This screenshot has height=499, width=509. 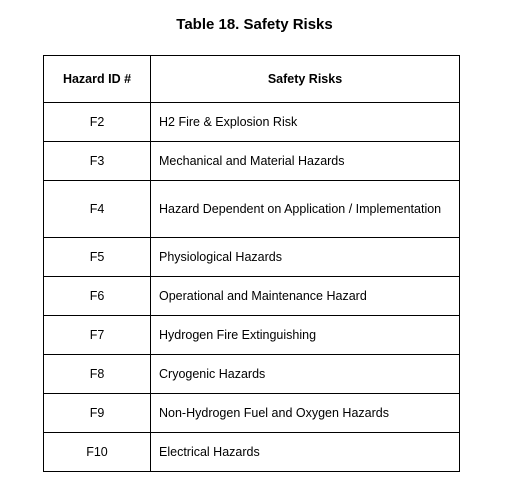 I want to click on safety-risk-cell: H2 Fire & Explosion Risk, so click(x=305, y=122).